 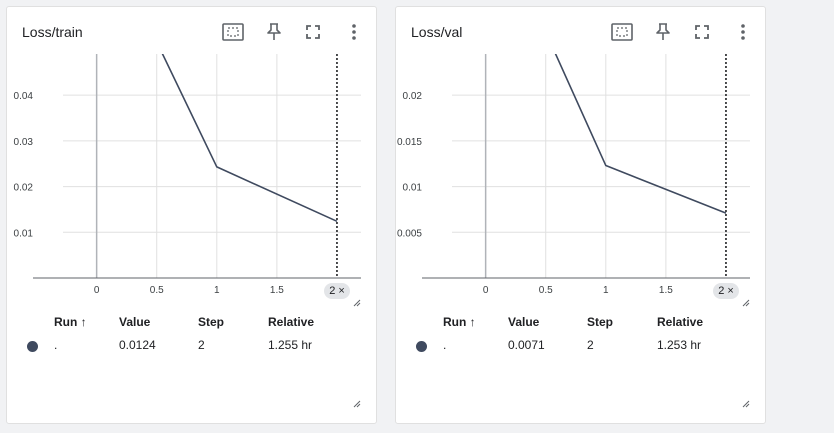 What do you see at coordinates (409, 142) in the screenshot?
I see `y-tick-label: 0.015` at bounding box center [409, 142].